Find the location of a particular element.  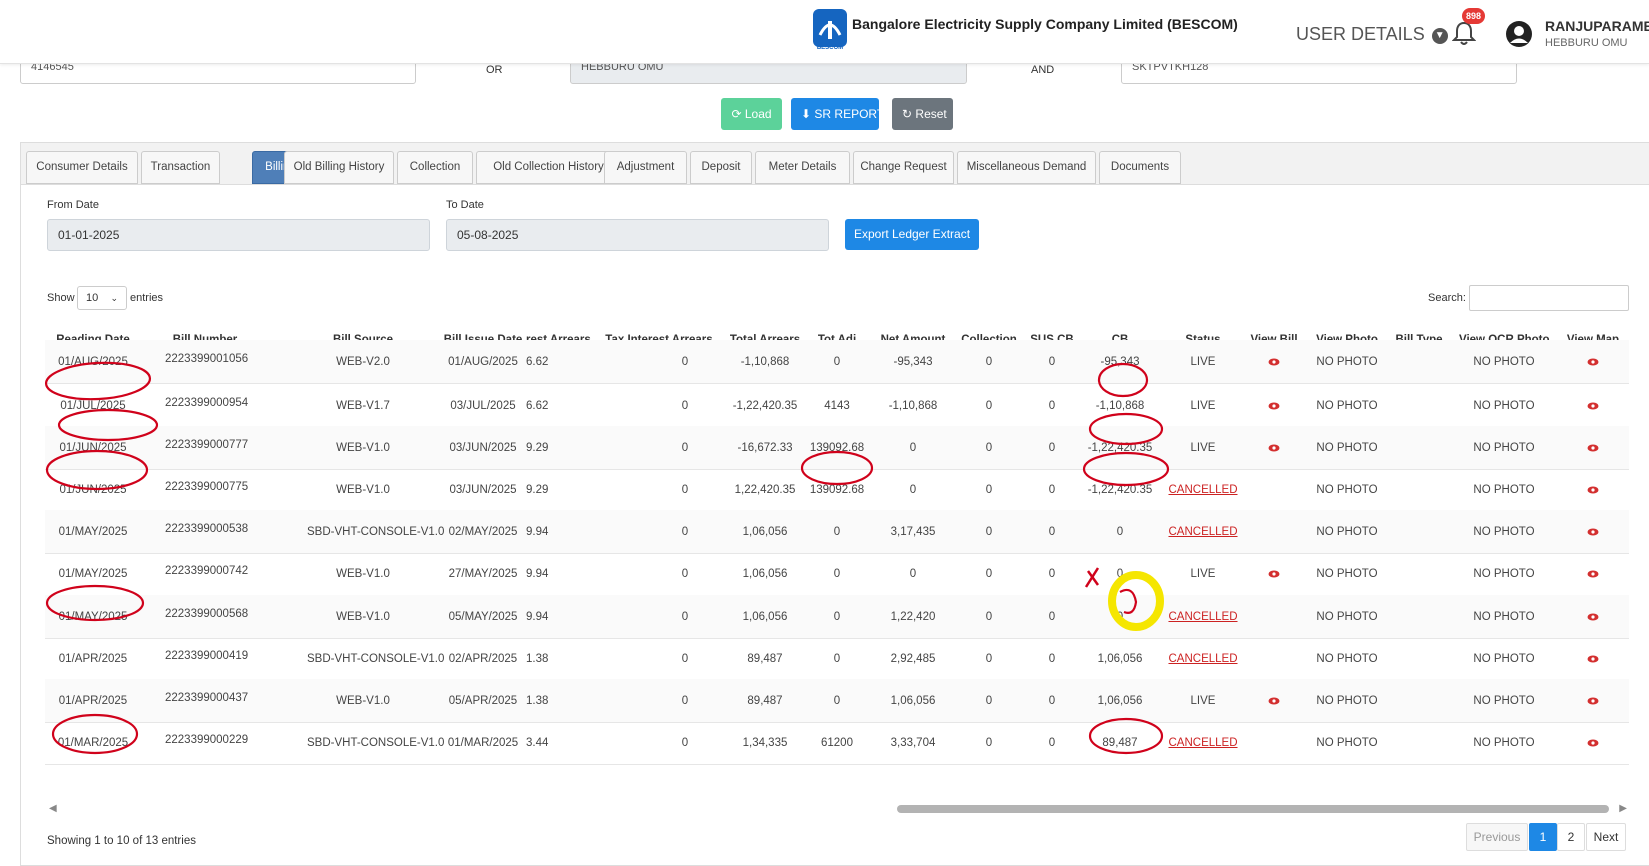

cell-total-arrears: -1,22,420.35 is located at coordinates (765, 406).